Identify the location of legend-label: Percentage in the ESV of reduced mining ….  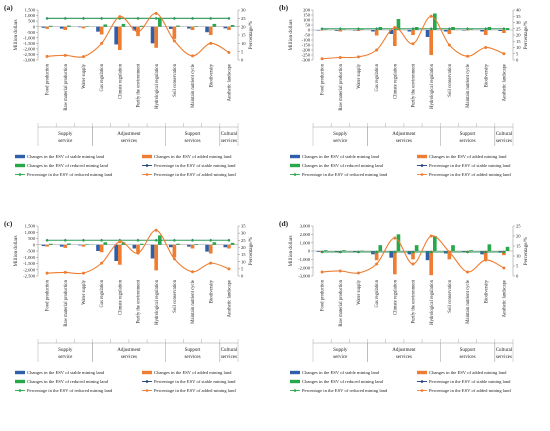
(70, 174).